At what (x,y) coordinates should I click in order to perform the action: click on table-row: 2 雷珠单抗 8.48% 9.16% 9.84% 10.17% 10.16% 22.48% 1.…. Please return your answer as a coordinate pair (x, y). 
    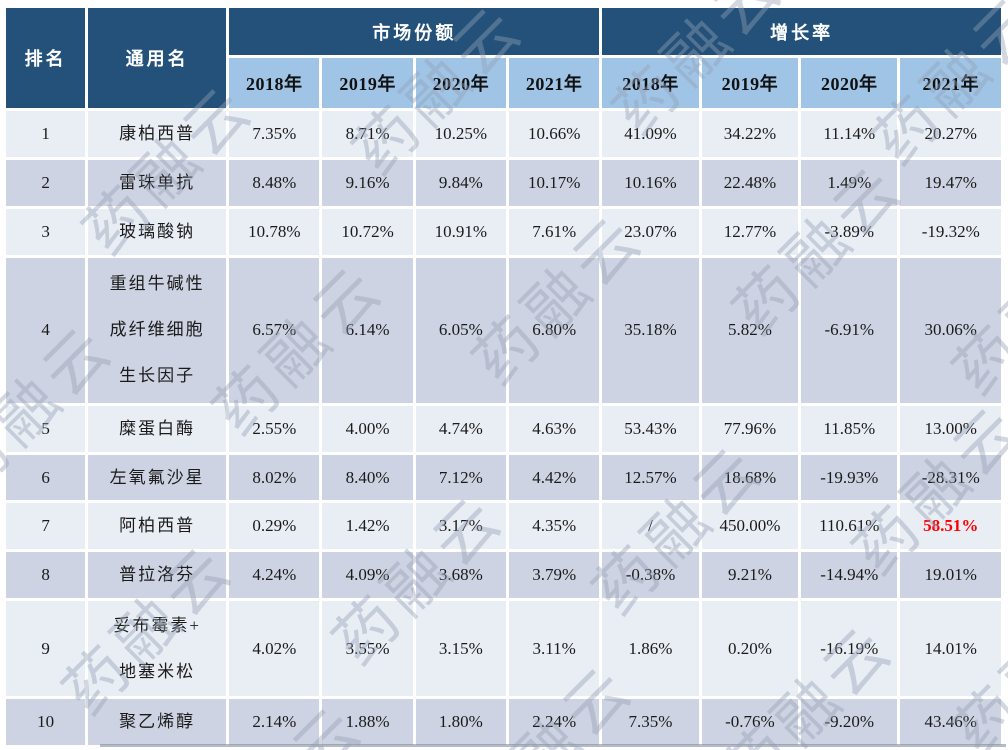
    Looking at the image, I should click on (503, 182).